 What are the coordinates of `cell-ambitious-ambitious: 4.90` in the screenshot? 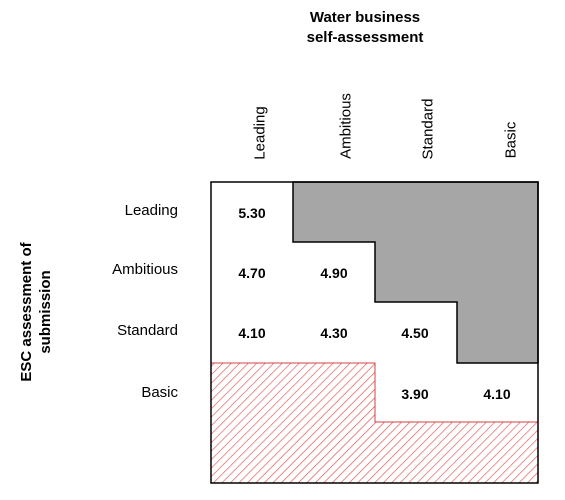 It's located at (334, 273).